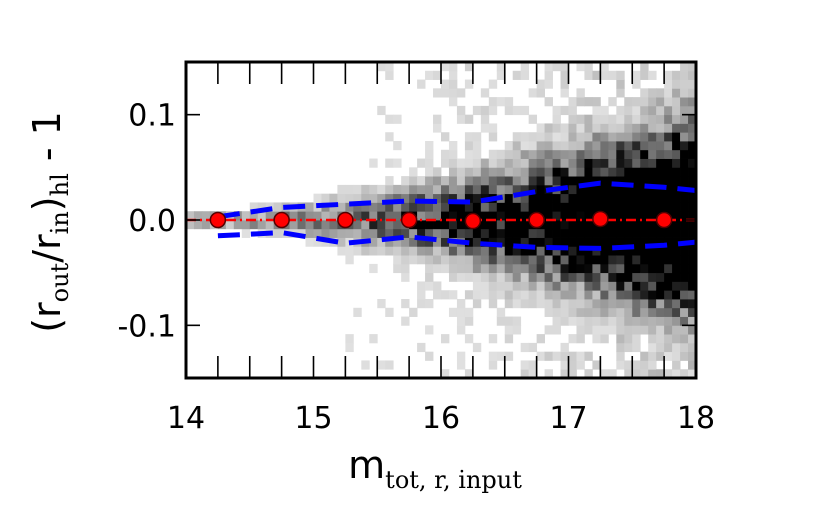 The image size is (822, 505). Describe the element at coordinates (366, 465) in the screenshot. I see `x-label-main: m` at that location.